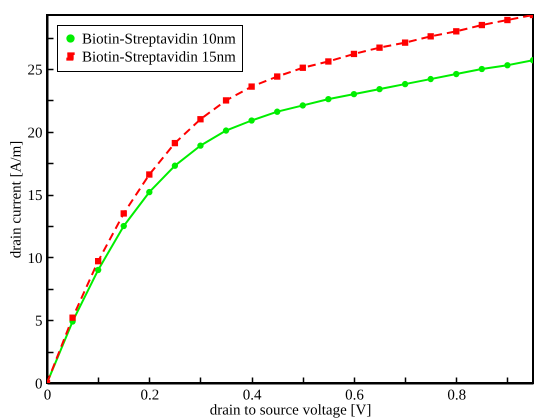  I want to click on y-axis-title: drain current [A/m], so click(16, 199).